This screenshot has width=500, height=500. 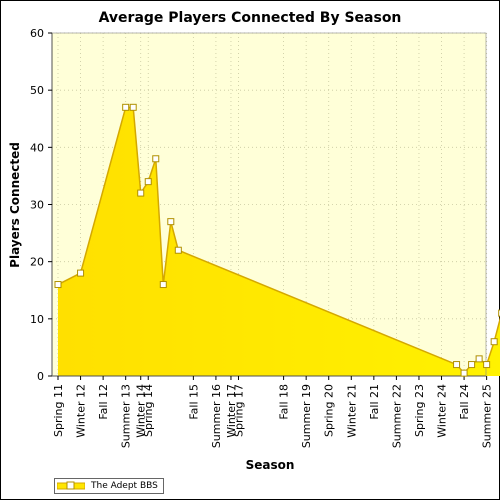 I want to click on x-tick-label: Winter 24, so click(x=442, y=411).